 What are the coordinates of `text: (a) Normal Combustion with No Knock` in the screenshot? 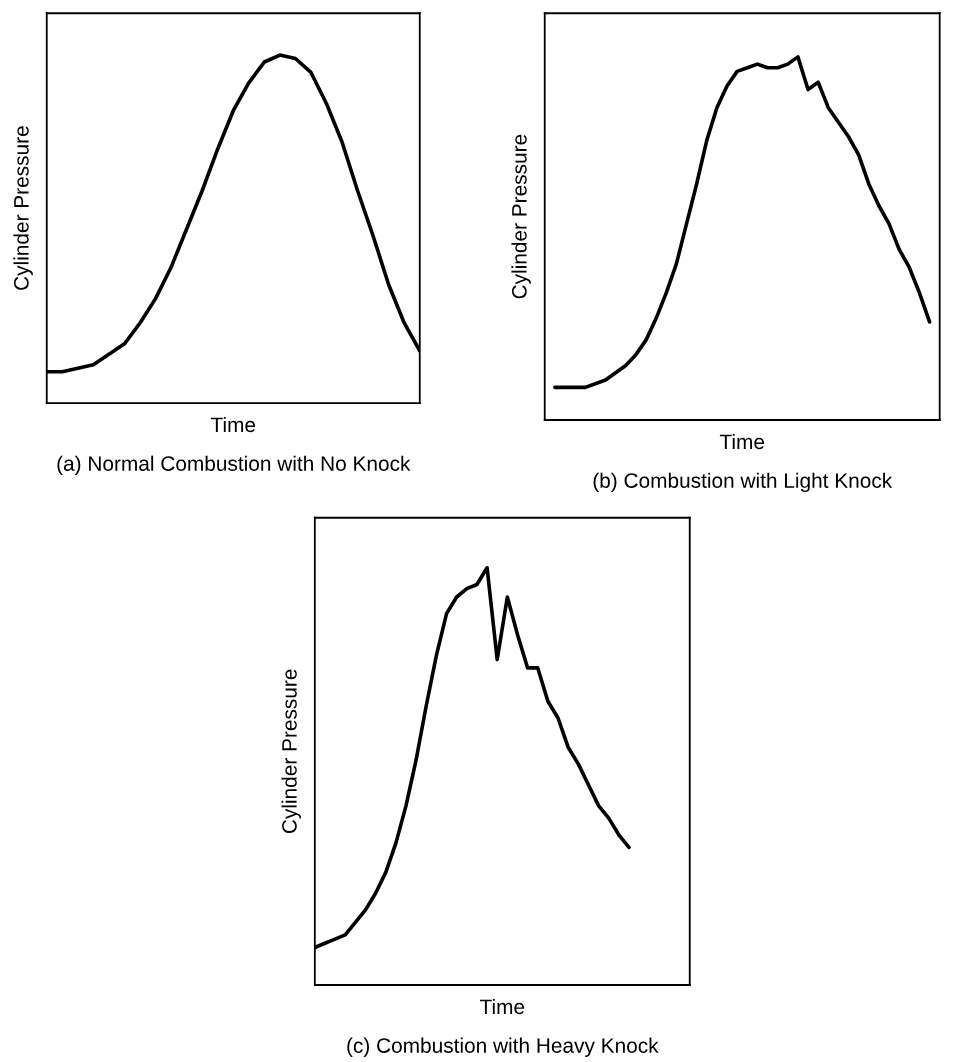 It's located at (234, 465).